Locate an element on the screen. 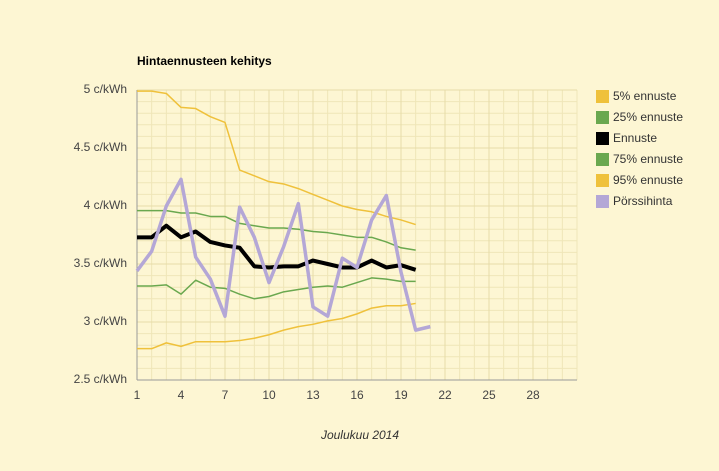 The height and width of the screenshot is (471, 719). legend-label: 75% ennuste is located at coordinates (648, 159).